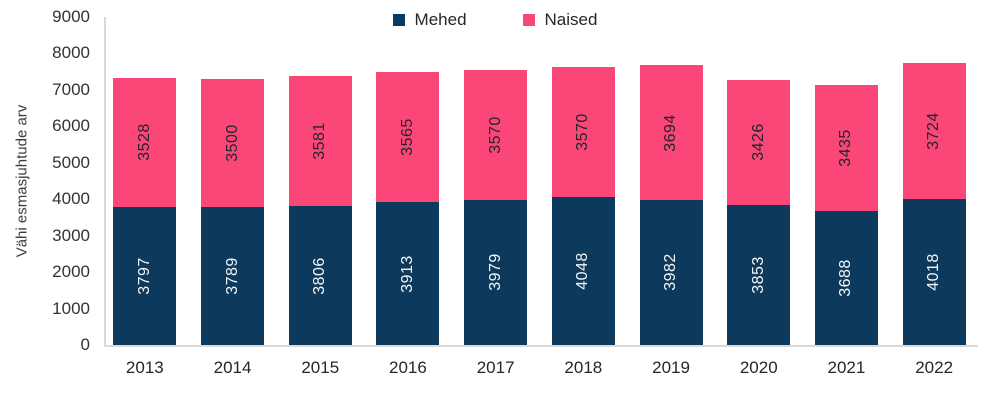  Describe the element at coordinates (495, 20) in the screenshot. I see `legend: Mehed Naised` at that location.